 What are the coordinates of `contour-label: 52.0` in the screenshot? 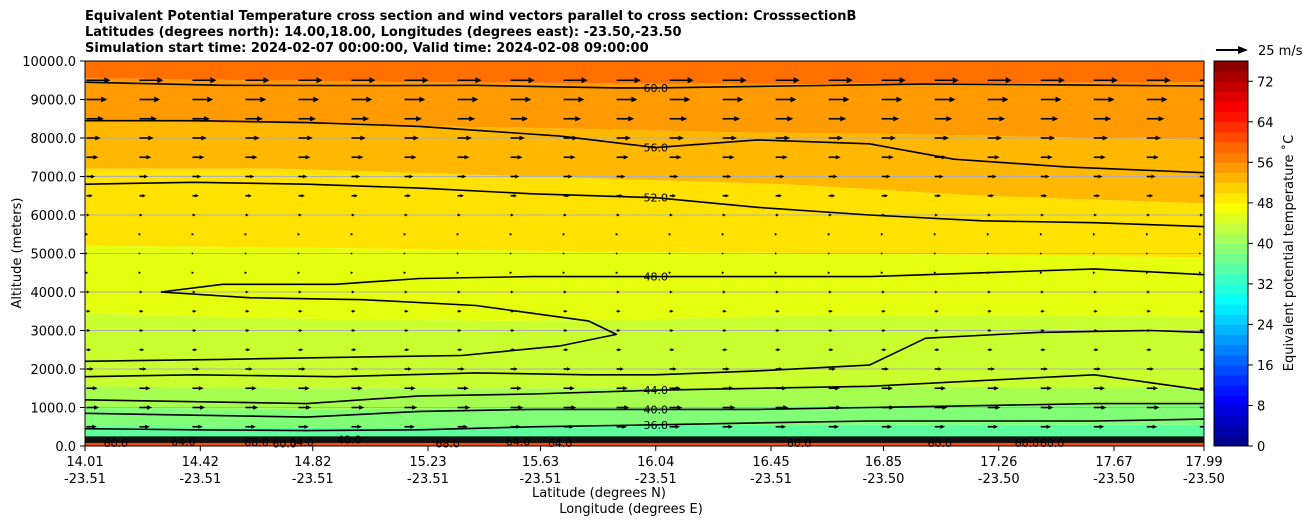 It's located at (655, 198).